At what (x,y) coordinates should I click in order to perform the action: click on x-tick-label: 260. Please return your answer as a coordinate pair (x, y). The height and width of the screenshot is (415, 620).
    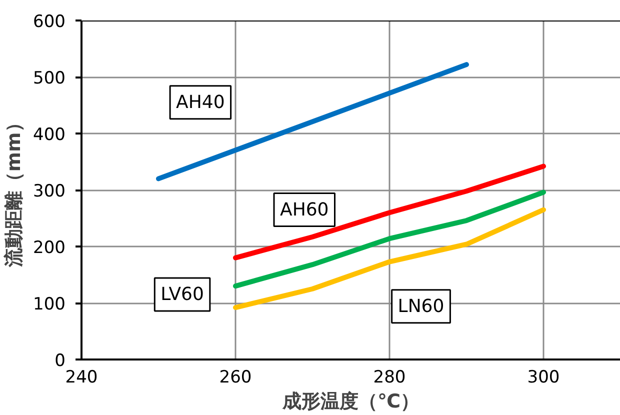
    Looking at the image, I should click on (235, 378).